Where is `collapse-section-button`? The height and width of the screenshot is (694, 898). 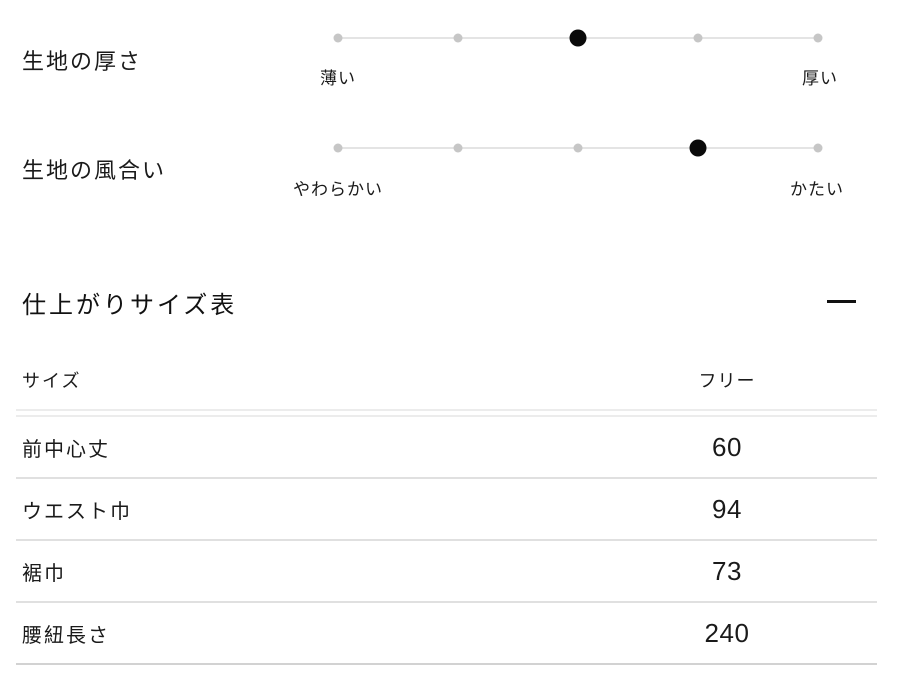 collapse-section-button is located at coordinates (841, 302).